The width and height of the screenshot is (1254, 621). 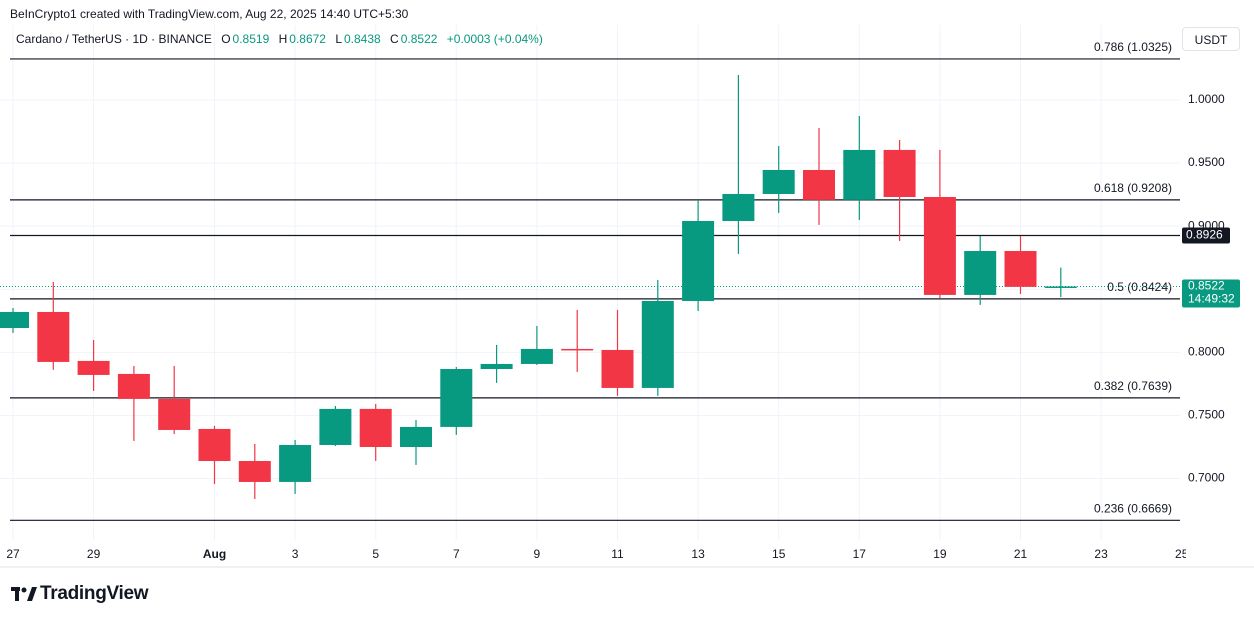 What do you see at coordinates (1211, 299) in the screenshot?
I see `countdown-label: 14:49:32` at bounding box center [1211, 299].